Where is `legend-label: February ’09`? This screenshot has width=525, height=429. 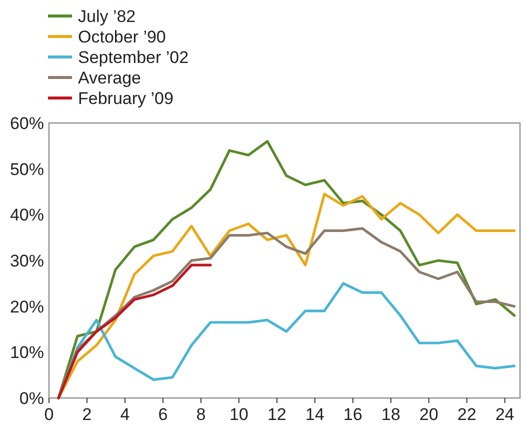 legend-label: February ’09 is located at coordinates (126, 98).